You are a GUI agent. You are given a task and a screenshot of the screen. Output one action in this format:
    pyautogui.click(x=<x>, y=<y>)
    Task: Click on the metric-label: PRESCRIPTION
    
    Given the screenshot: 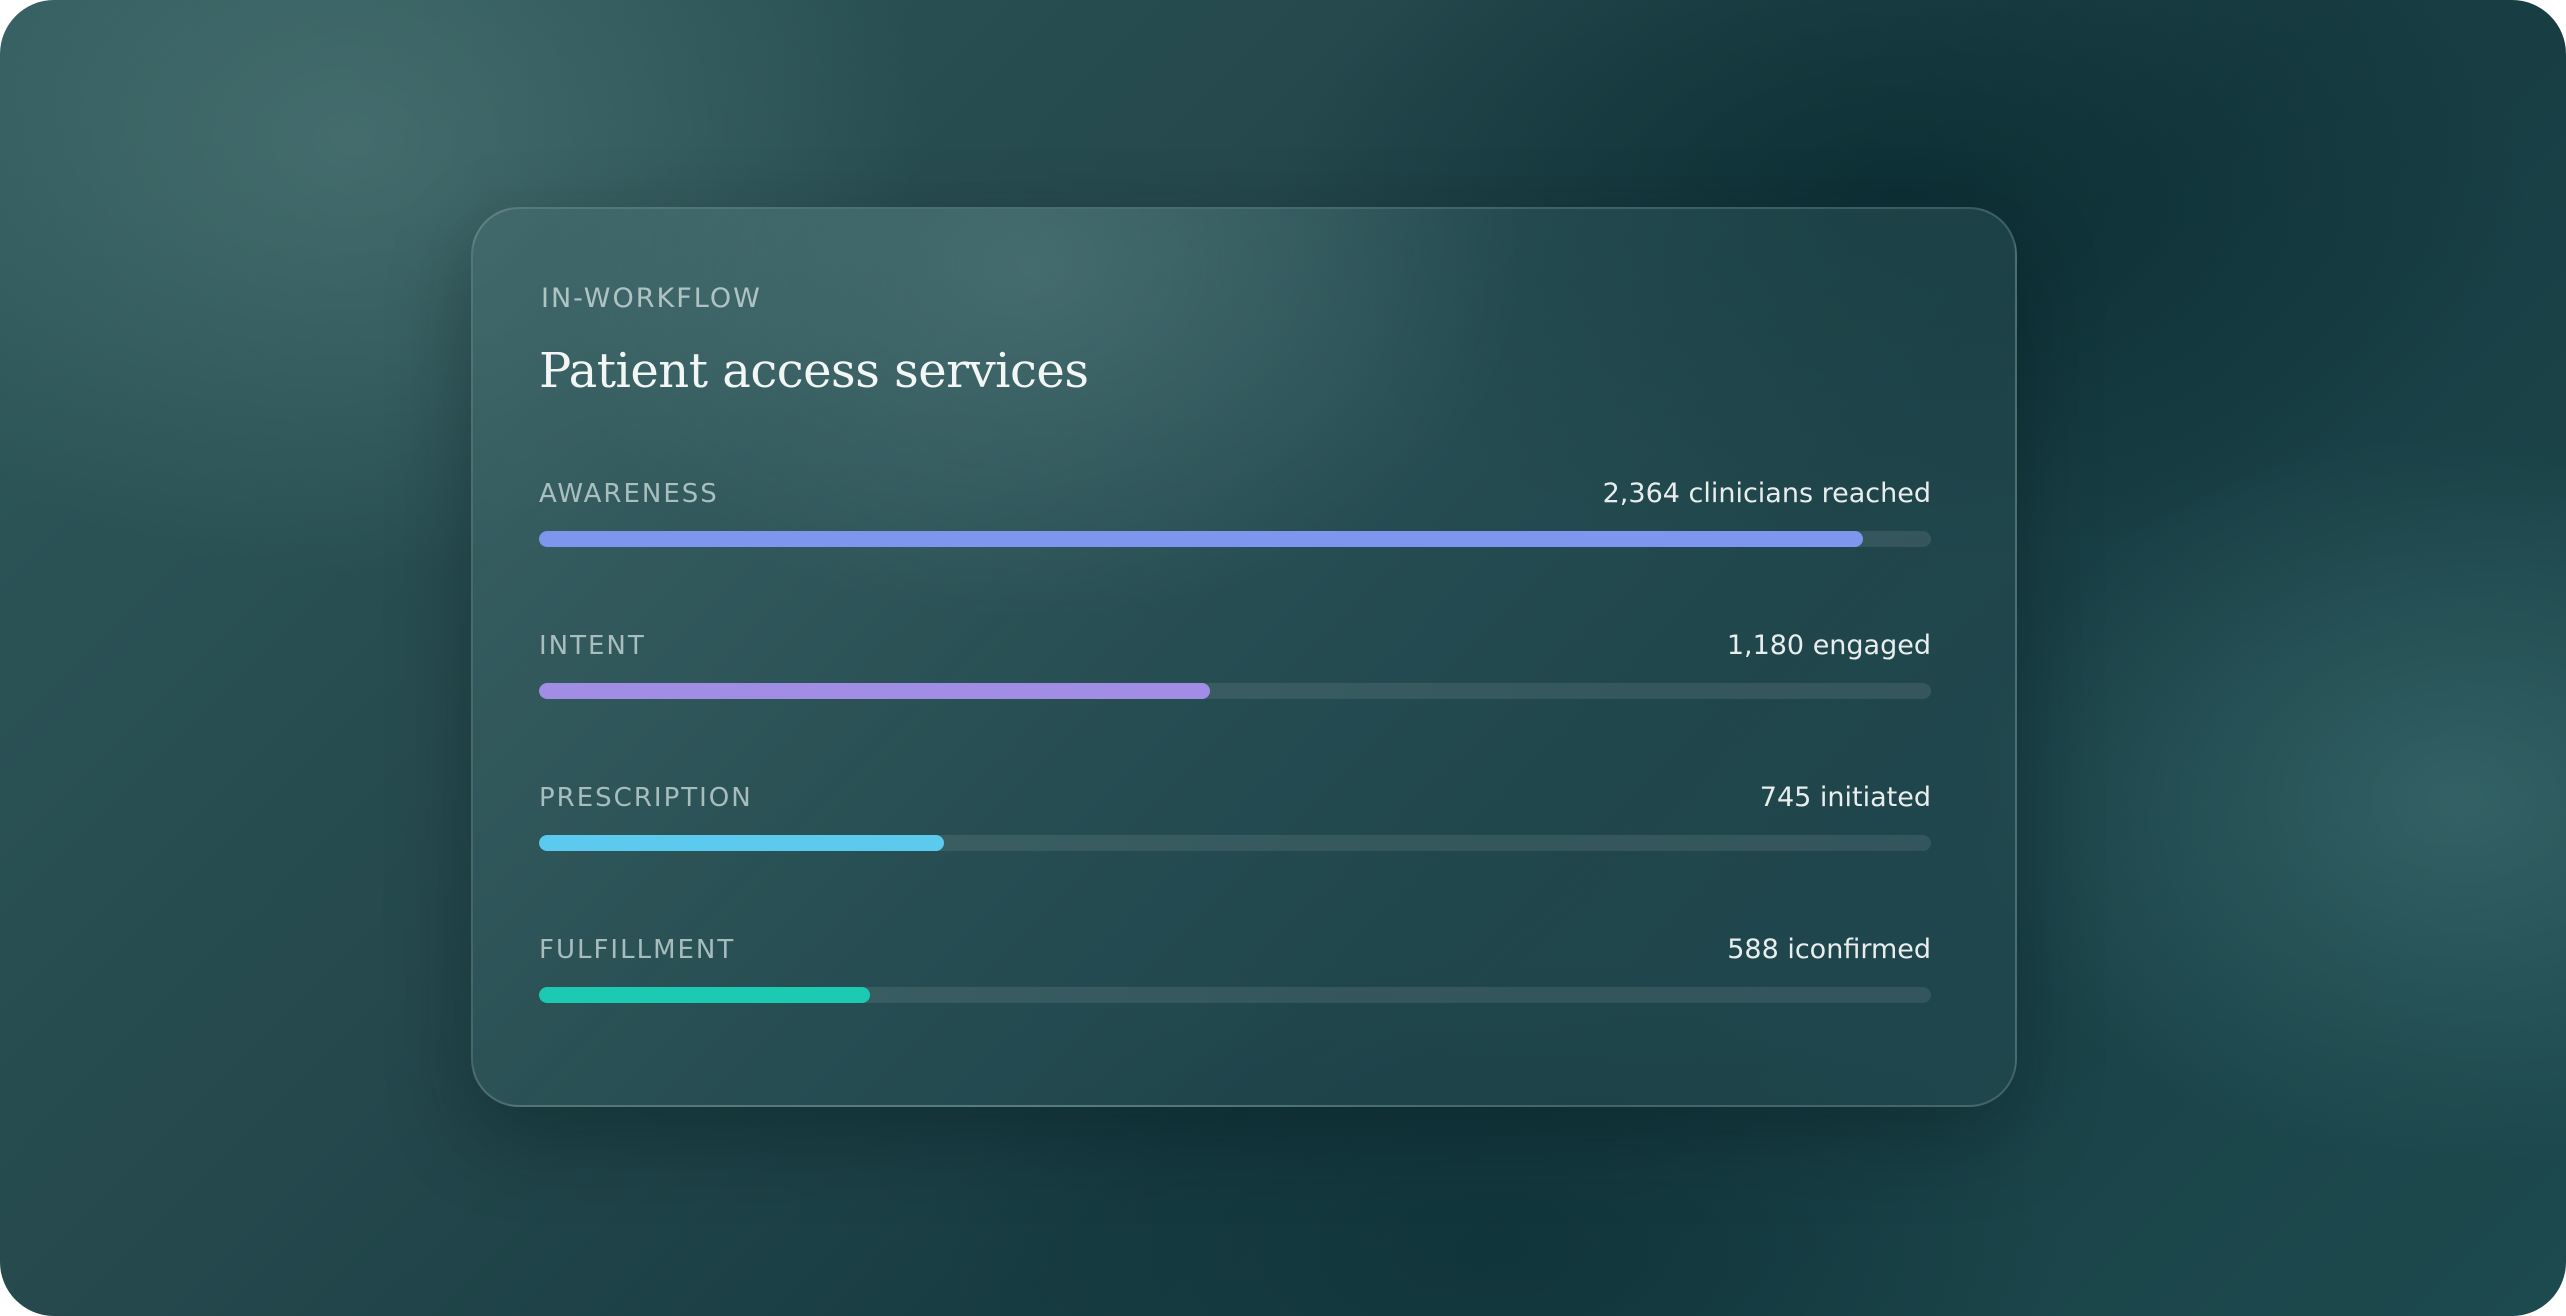 What is the action you would take?
    pyautogui.click(x=646, y=798)
    